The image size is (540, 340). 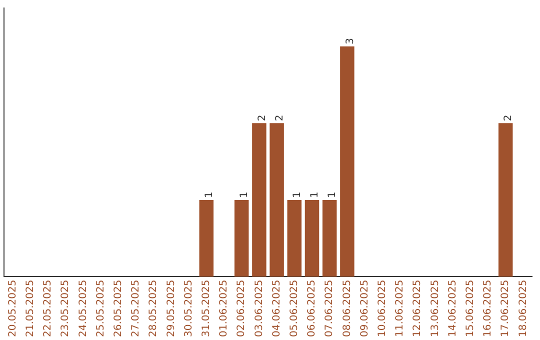 I want to click on x-tick-label: 28.05.2025, so click(x=154, y=309).